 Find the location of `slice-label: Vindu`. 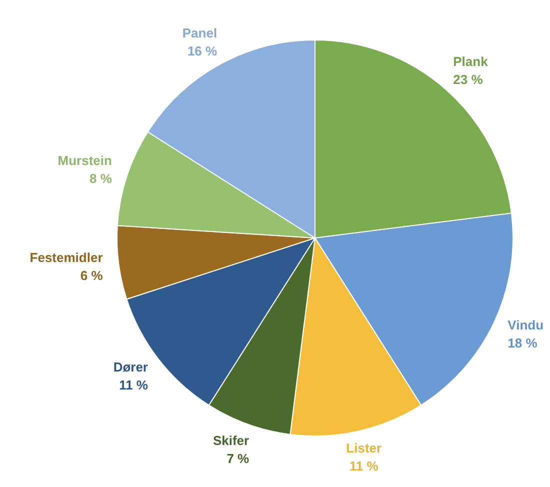

slice-label: Vindu is located at coordinates (526, 324).